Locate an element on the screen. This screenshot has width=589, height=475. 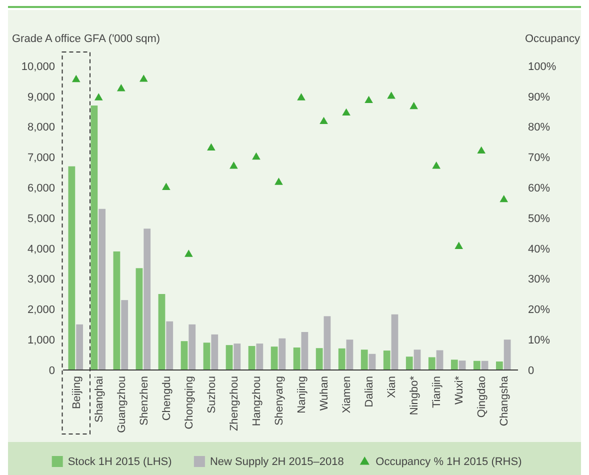
y-tick-label: 0 is located at coordinates (51, 370).